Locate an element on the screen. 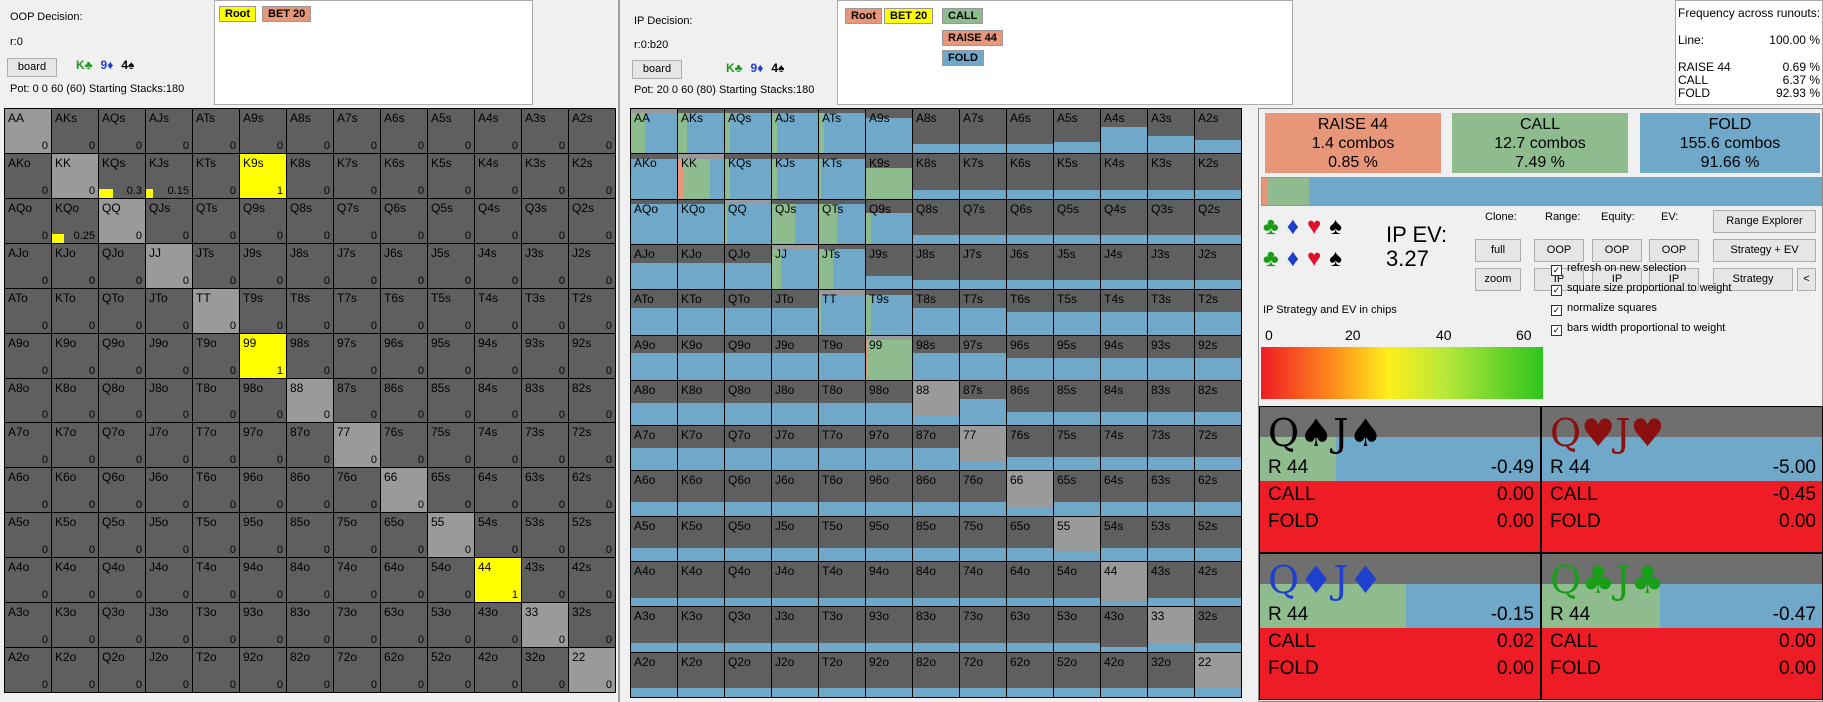  hand-cell: 32s is located at coordinates (1218, 629).